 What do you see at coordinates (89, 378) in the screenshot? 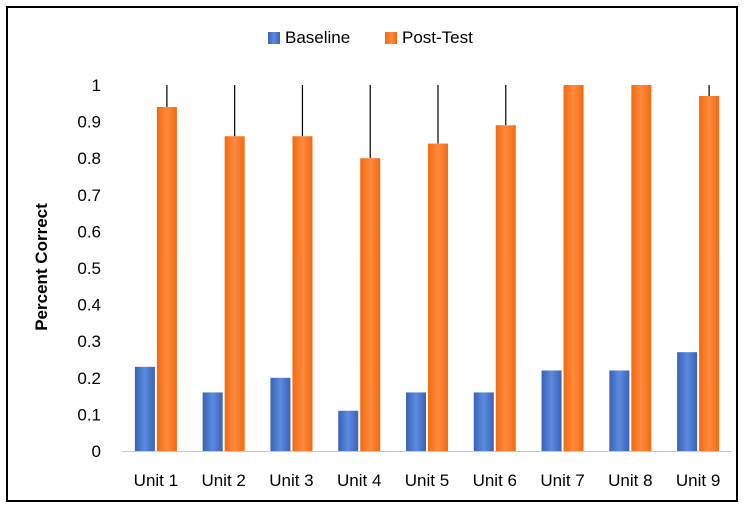
I see `y-tick-label: 0.2` at bounding box center [89, 378].